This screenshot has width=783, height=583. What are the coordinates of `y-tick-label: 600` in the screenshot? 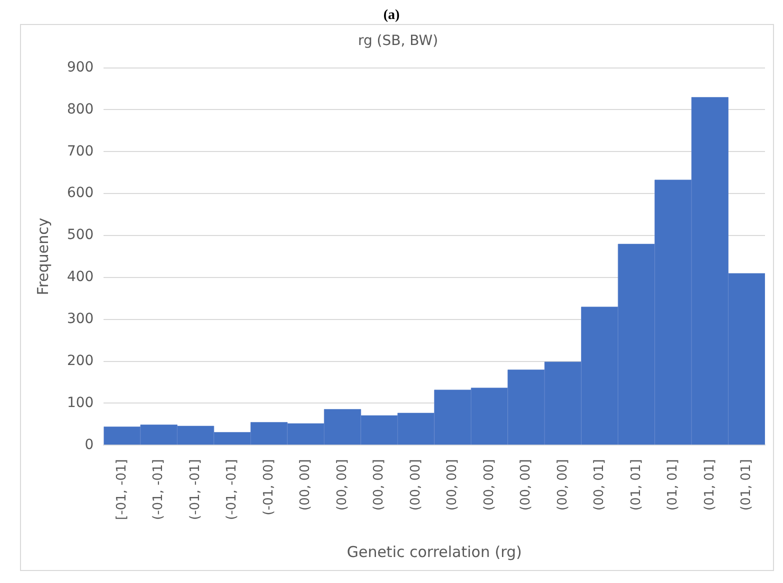 It's located at (80, 193).